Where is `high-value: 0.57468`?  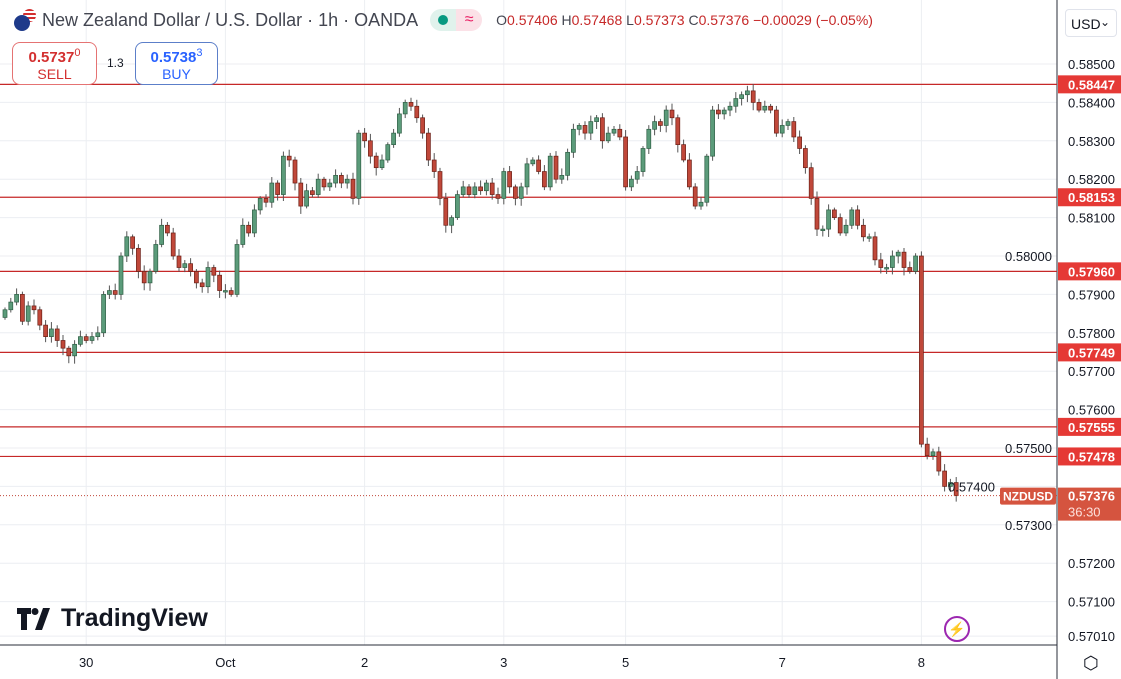 high-value: 0.57468 is located at coordinates (597, 20).